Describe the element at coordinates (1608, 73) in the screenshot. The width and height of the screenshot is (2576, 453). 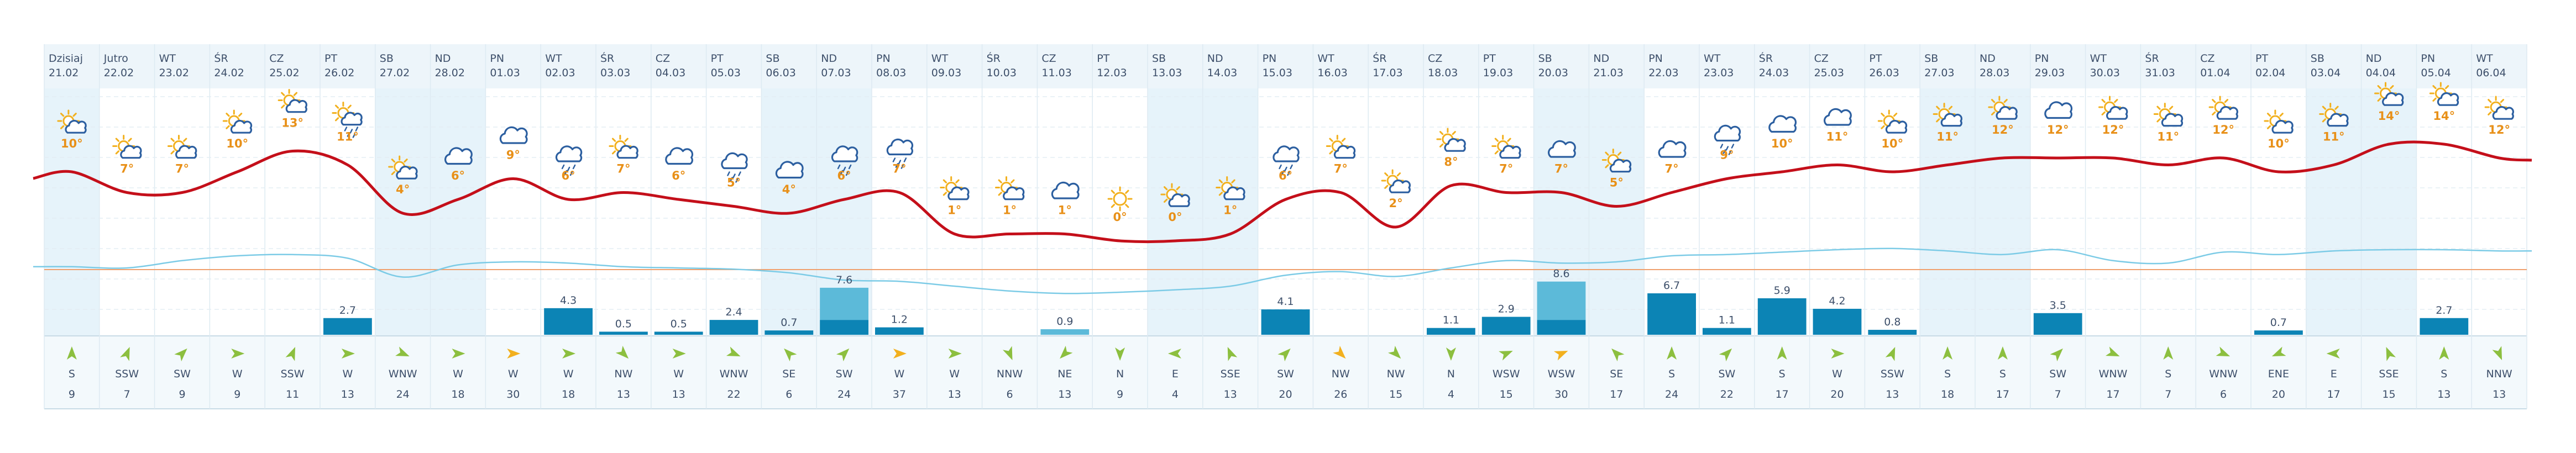
I see `day-date: 21.03` at that location.